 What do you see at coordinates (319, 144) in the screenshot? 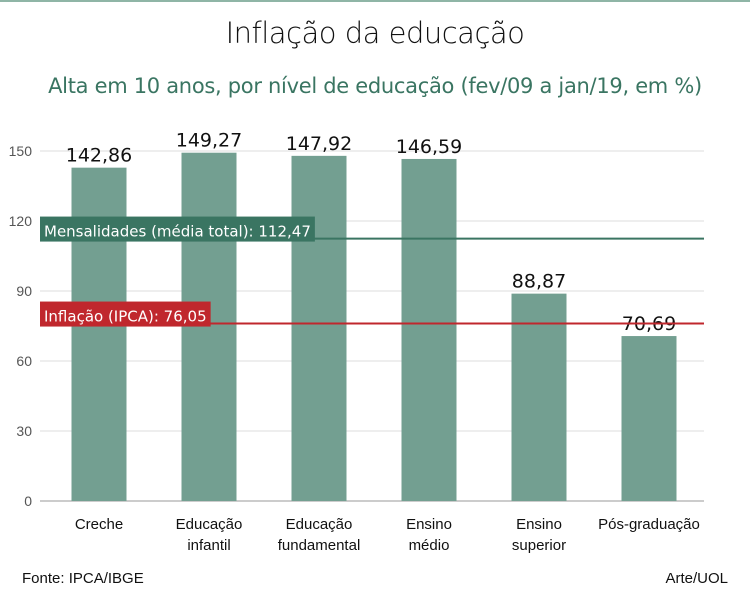
I see `value-label: 147,92` at bounding box center [319, 144].